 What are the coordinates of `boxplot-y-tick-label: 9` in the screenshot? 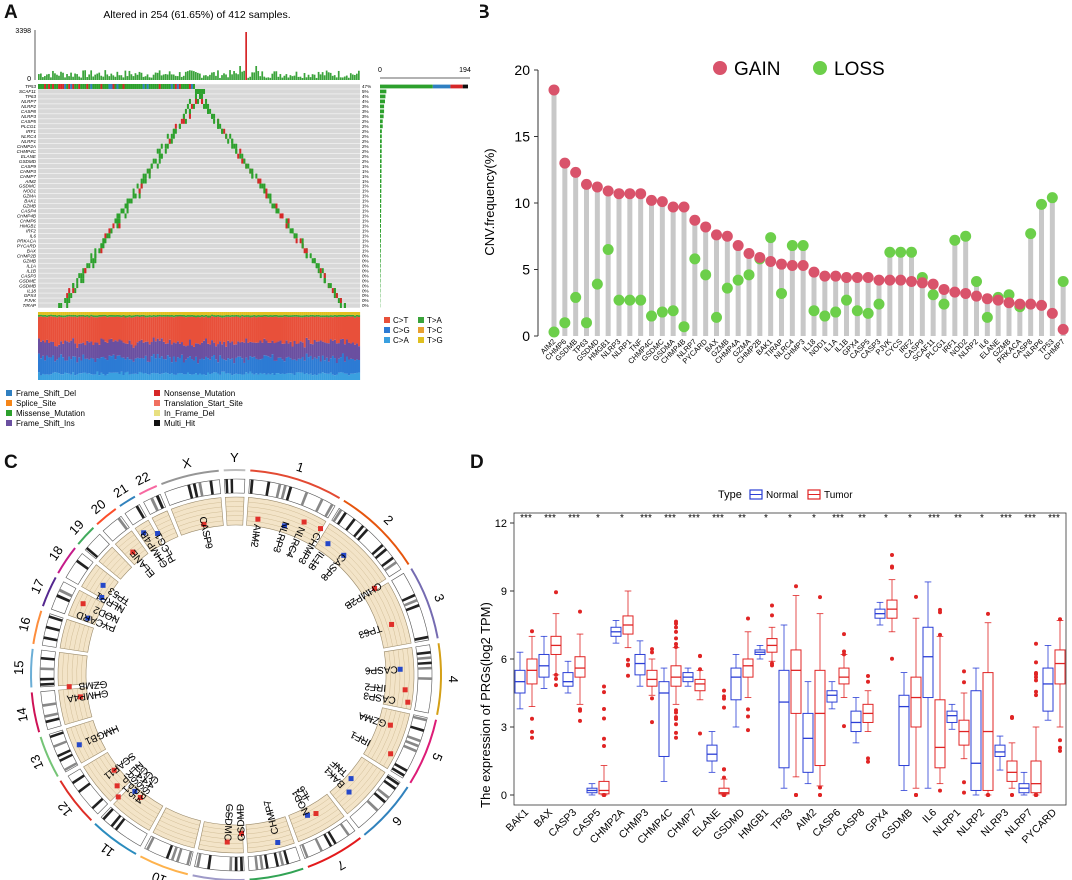 It's located at (504, 592).